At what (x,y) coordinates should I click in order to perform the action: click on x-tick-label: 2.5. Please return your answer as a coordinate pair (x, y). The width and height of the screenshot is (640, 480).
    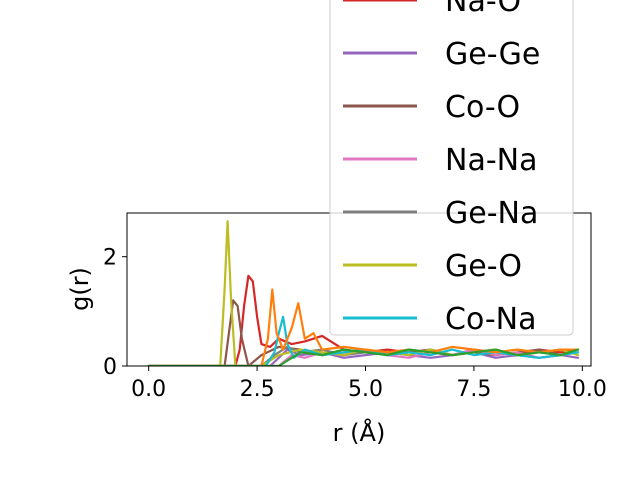
    Looking at the image, I should click on (257, 389).